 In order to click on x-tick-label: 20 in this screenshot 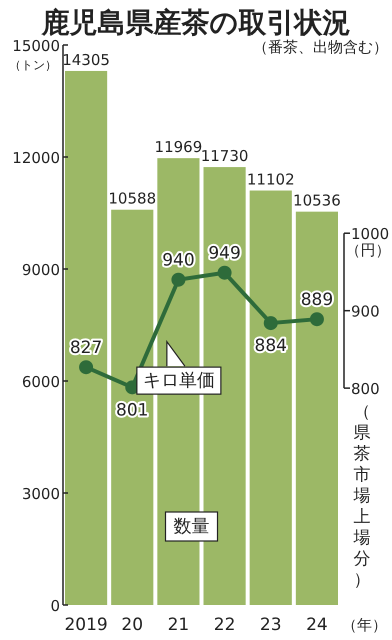, I will do `click(132, 625)`.